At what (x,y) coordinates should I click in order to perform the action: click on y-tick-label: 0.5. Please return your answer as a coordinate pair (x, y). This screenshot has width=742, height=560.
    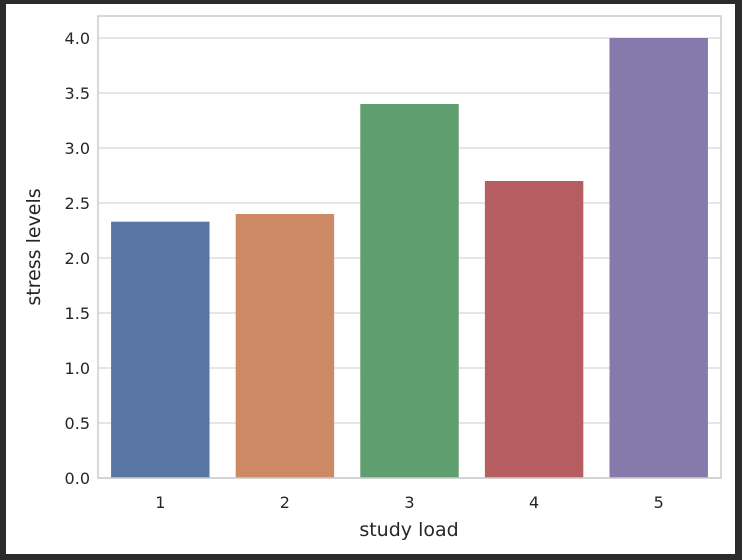
    Looking at the image, I should click on (77, 423).